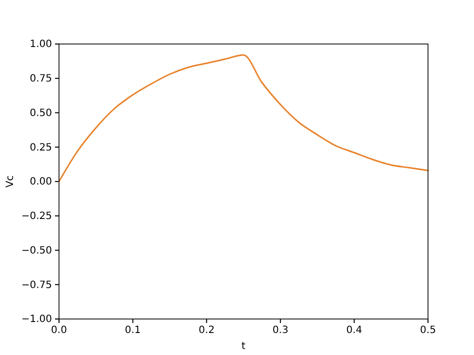 Image resolution: width=474 pixels, height=355 pixels. Describe the element at coordinates (36, 250) in the screenshot. I see `y-tick-label: −0.50` at that location.